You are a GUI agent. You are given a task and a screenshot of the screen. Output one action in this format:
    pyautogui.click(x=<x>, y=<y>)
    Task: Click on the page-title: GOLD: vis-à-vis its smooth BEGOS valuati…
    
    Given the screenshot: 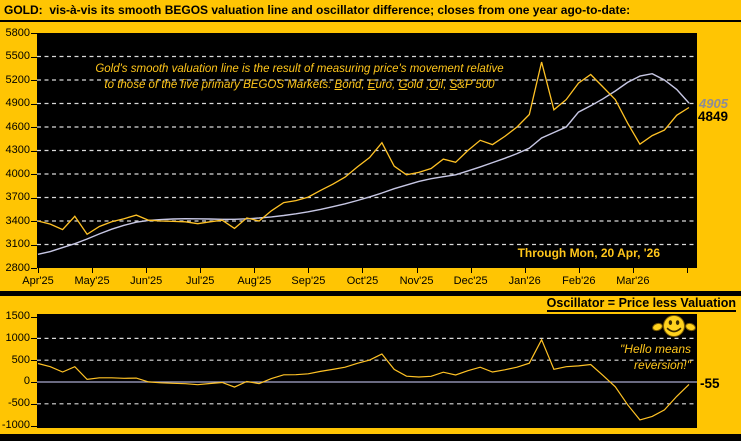 What is the action you would take?
    pyautogui.click(x=317, y=10)
    